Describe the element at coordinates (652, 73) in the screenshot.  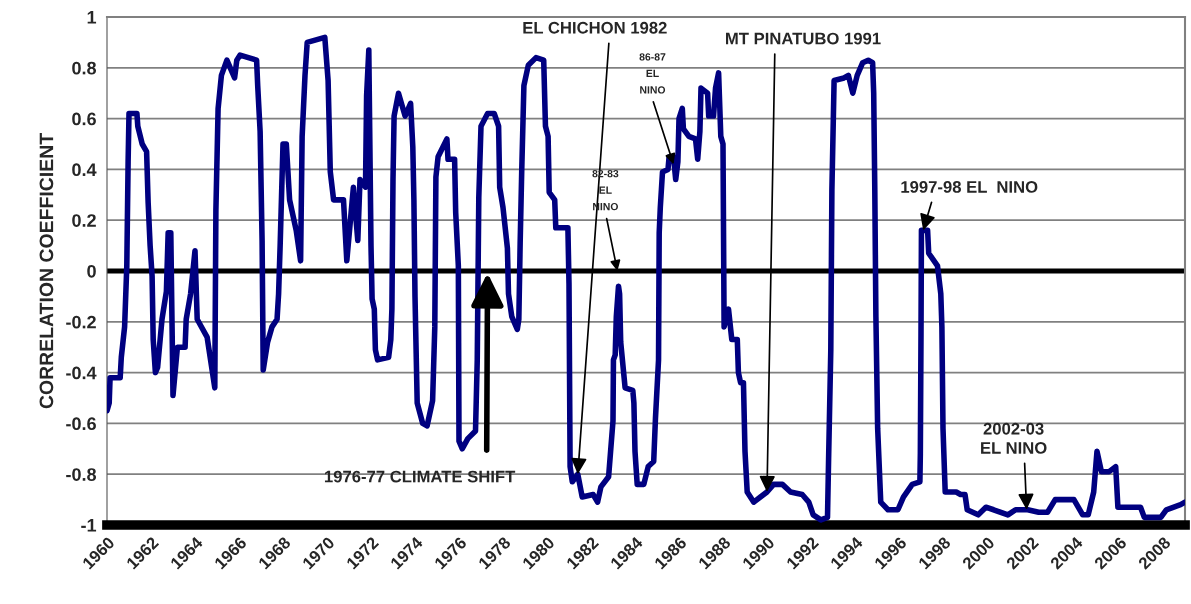
I see `annotation: 86-87 EL NINO` at that location.